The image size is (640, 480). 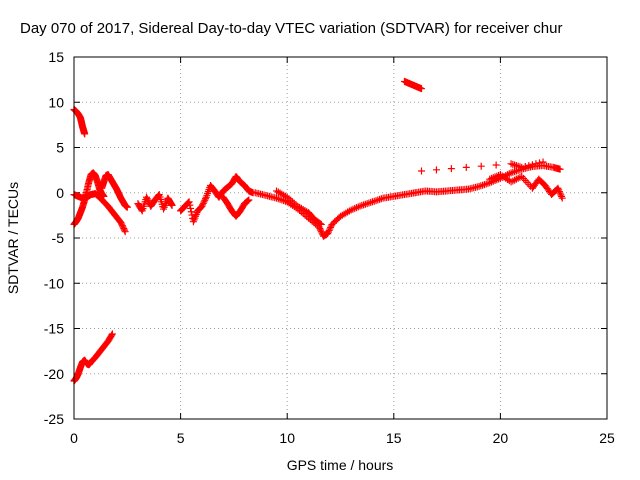 I want to click on y-tick-label: 0, so click(x=60, y=193).